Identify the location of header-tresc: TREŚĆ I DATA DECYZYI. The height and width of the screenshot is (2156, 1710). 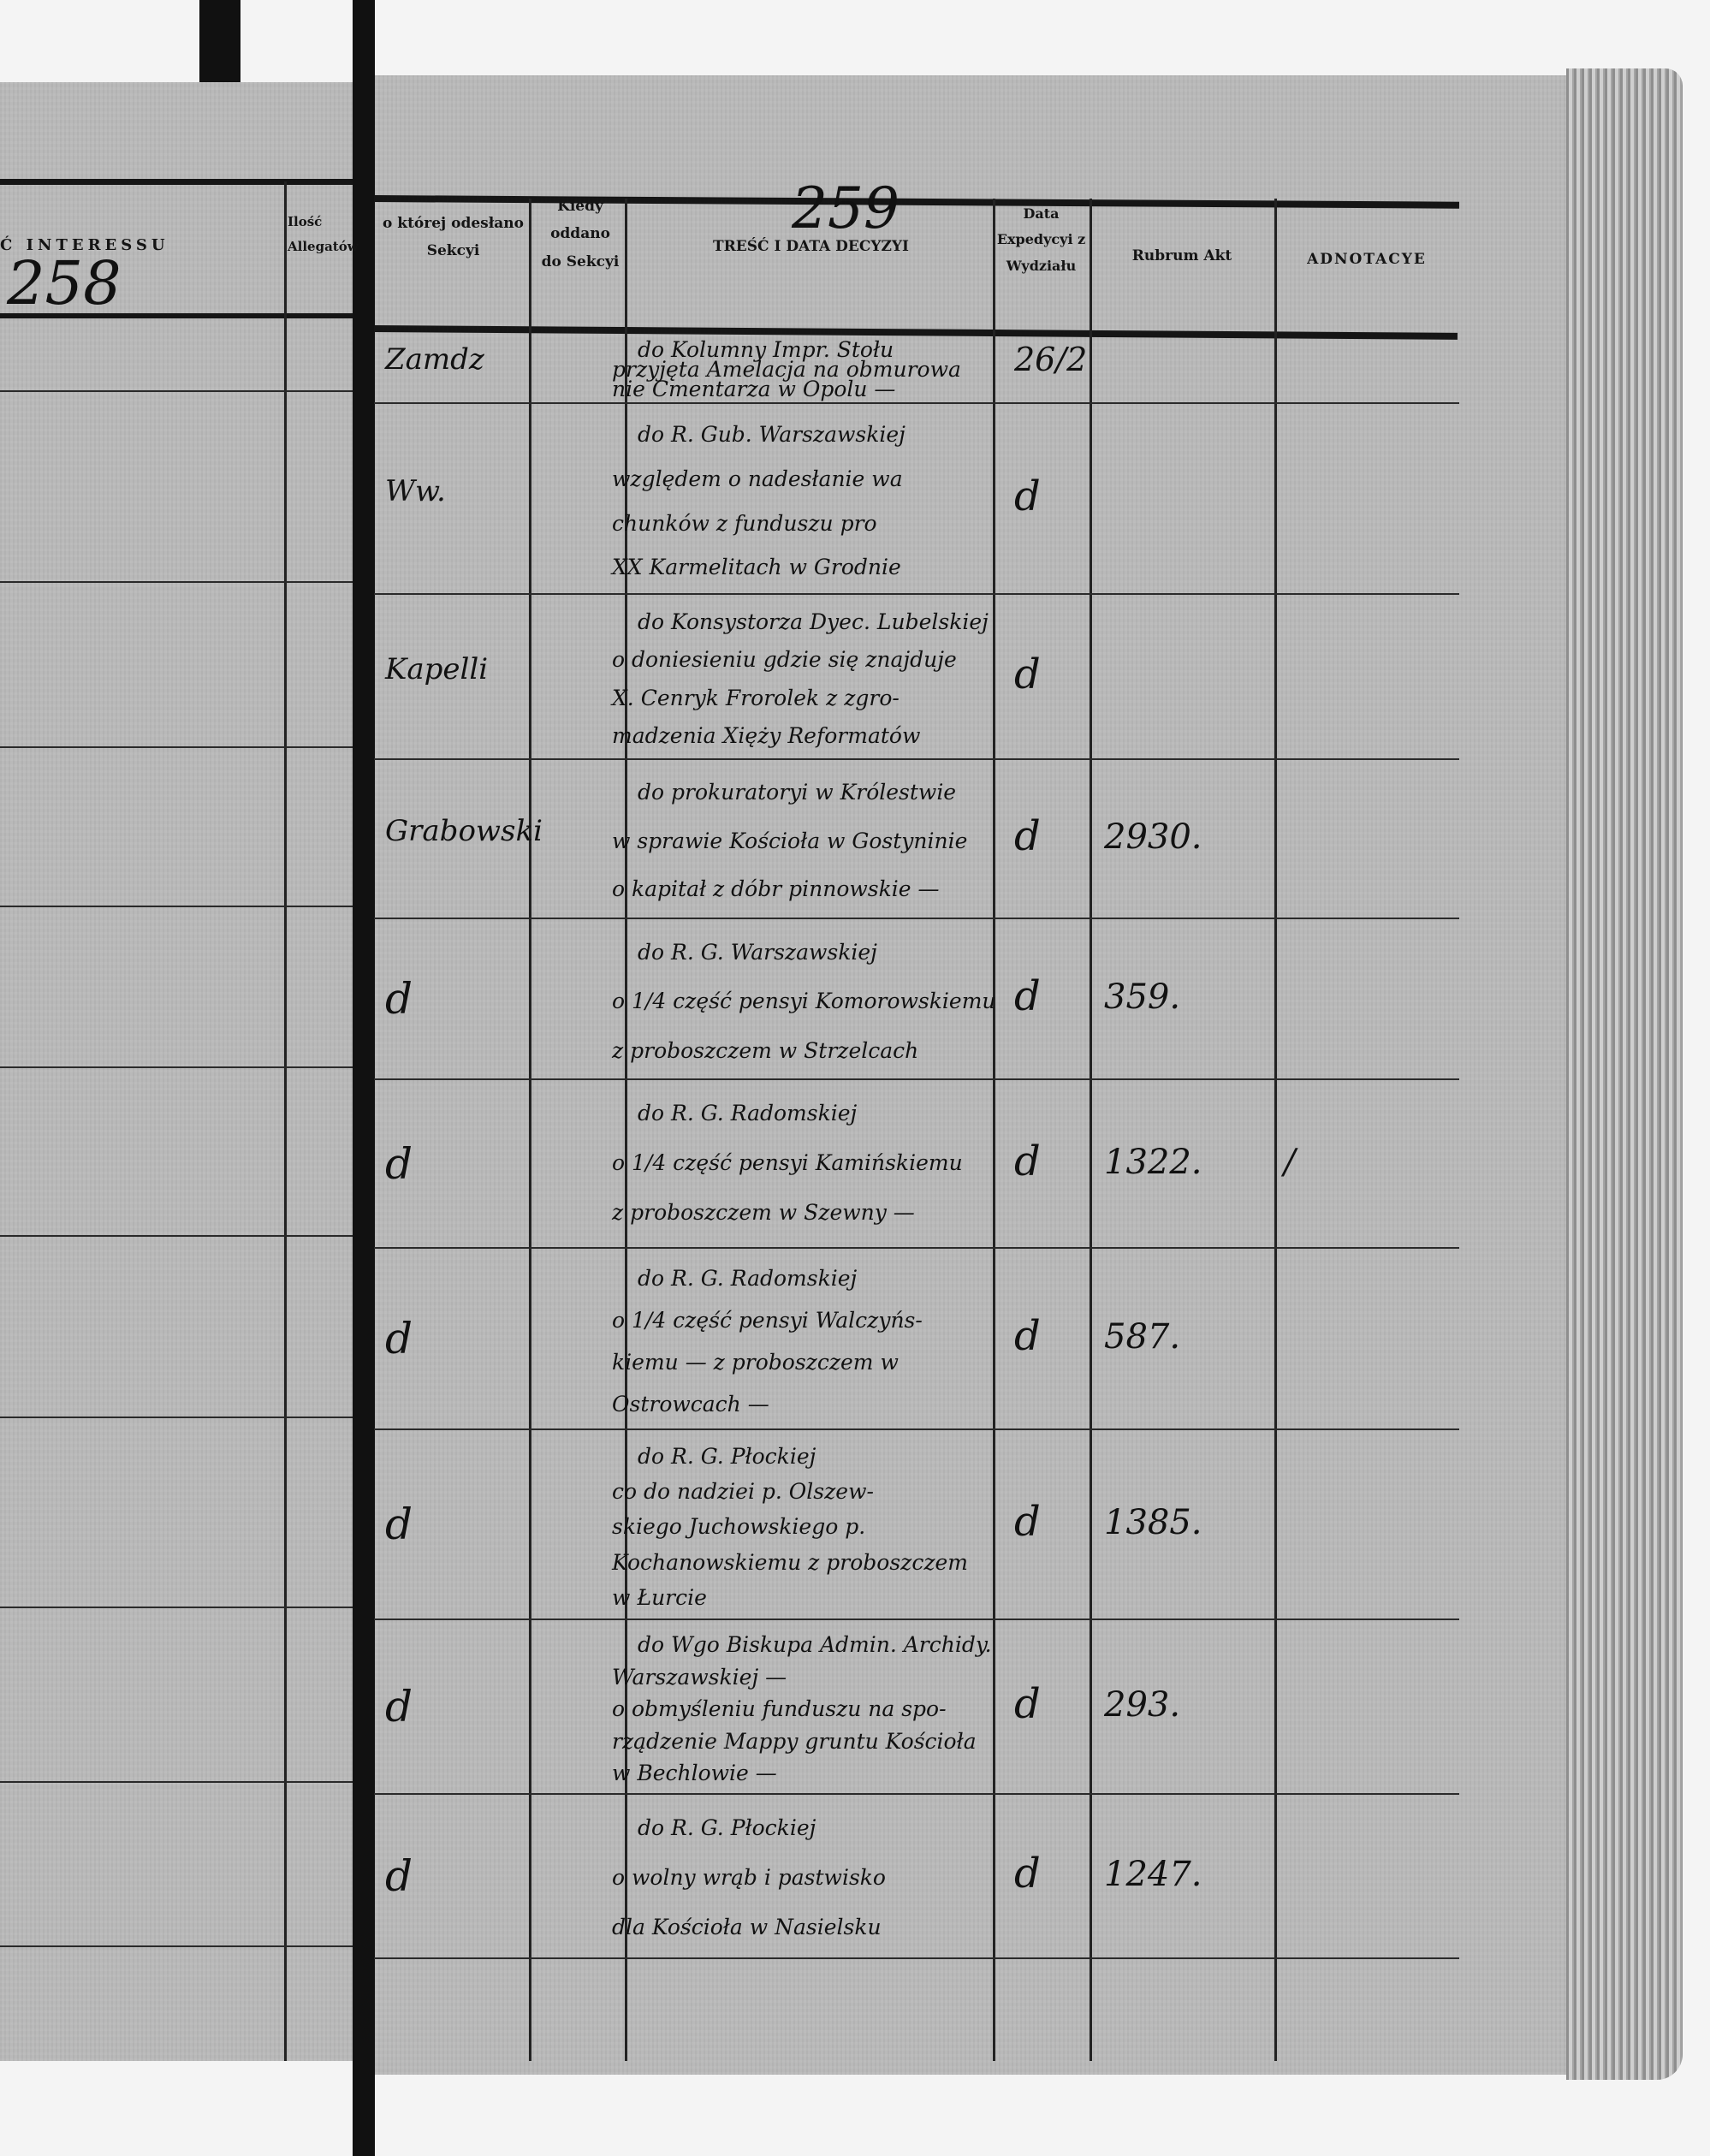
(811, 246).